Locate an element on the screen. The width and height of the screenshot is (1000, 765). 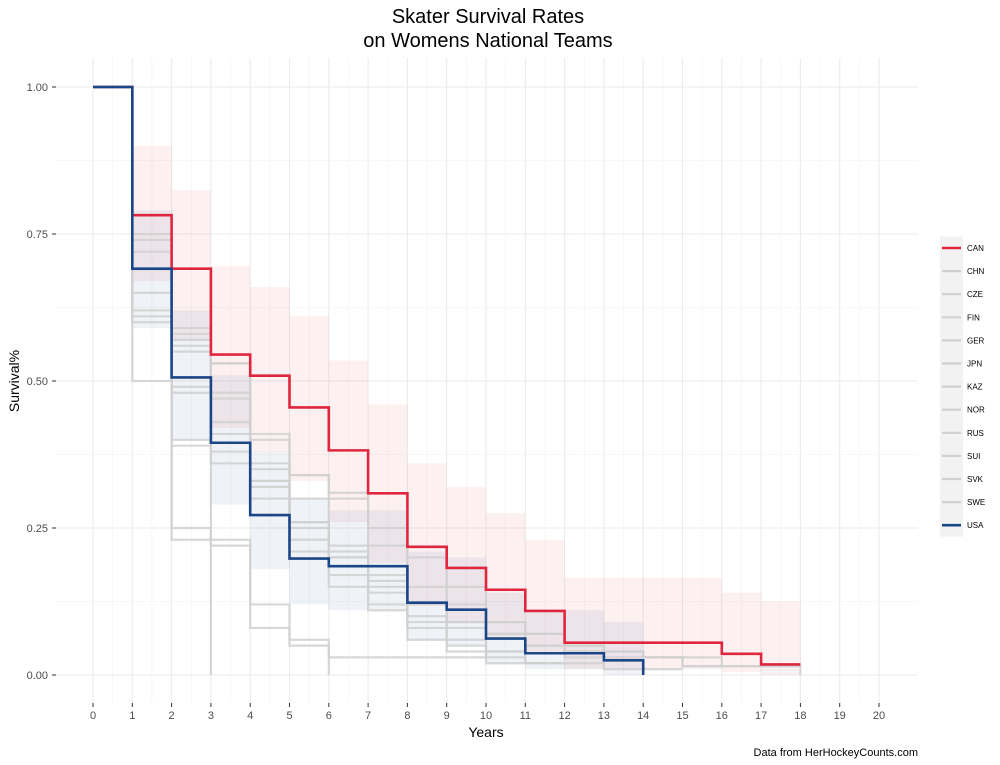
legend-label-cze: CZE is located at coordinates (975, 294).